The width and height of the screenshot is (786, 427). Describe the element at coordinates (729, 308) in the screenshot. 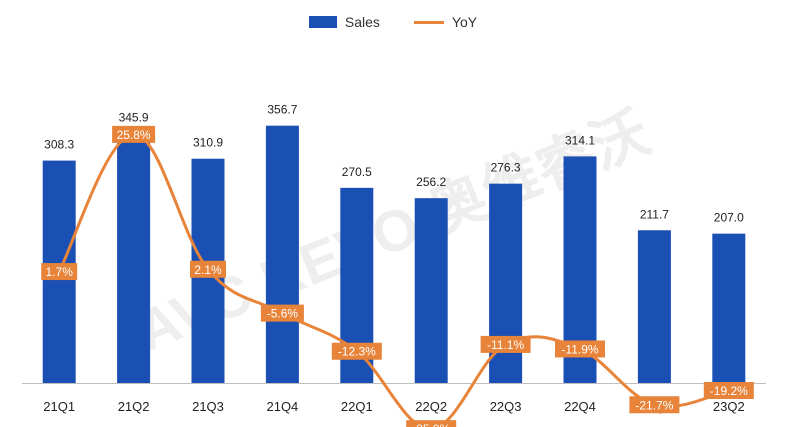

I see `bar-23Q2` at that location.